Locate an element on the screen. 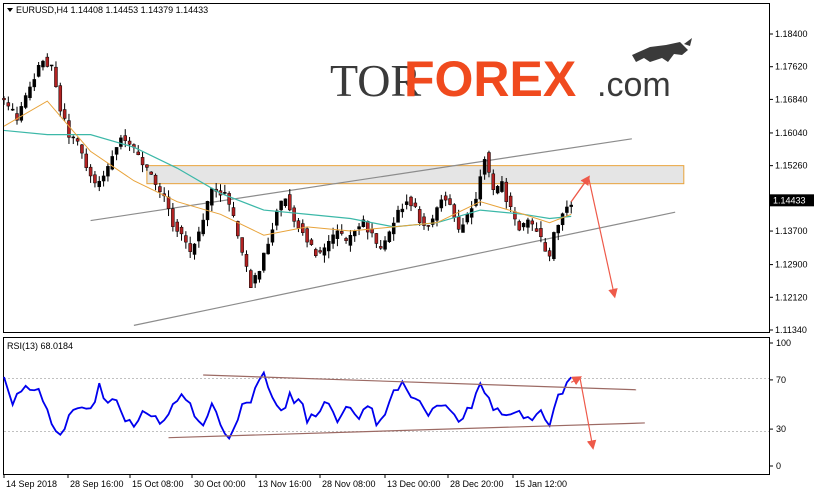 The height and width of the screenshot is (494, 815). rsi-header: RSI(13) 68.0184 is located at coordinates (40, 346).